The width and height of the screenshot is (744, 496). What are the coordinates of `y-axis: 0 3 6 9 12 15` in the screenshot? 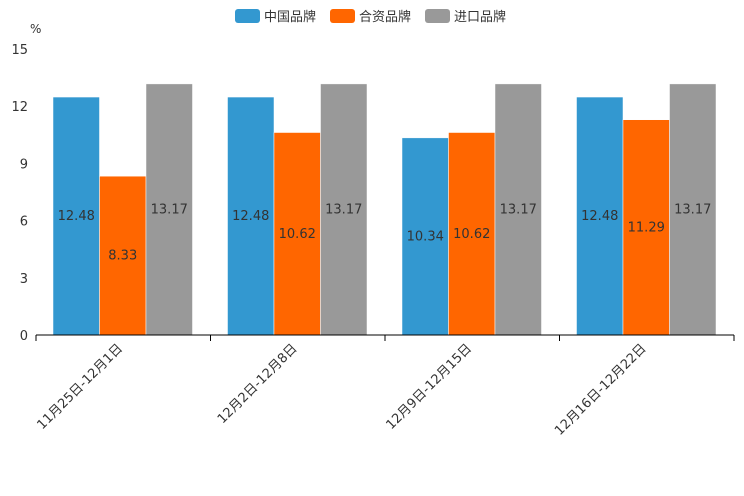 It's located at (19, 193).